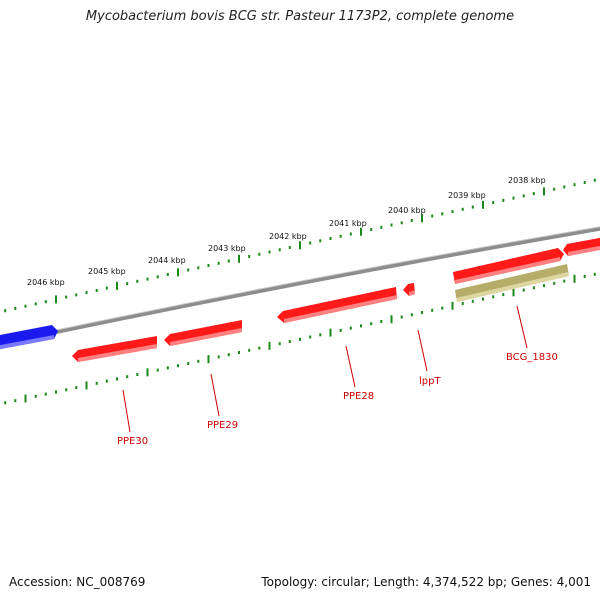  I want to click on gene-arrow-blue, so click(29, 337).